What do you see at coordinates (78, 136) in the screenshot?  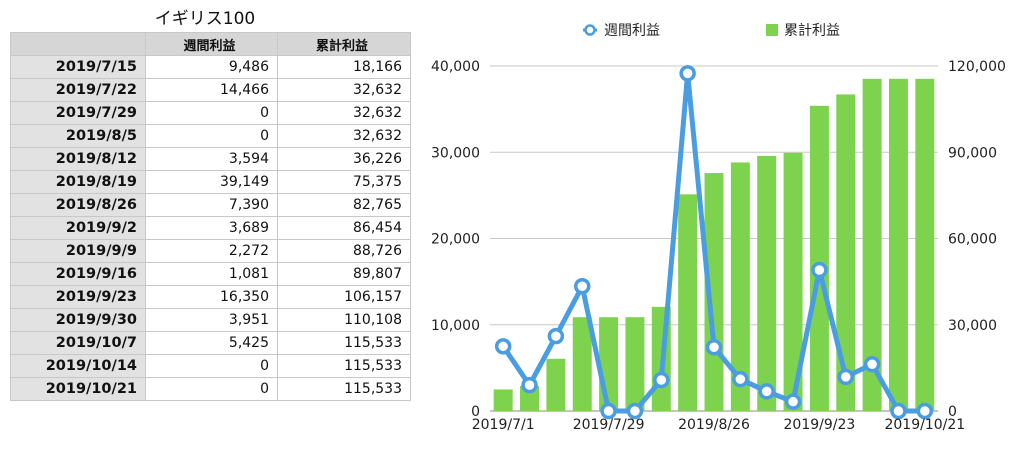 I see `row-date: 2019/8/5` at bounding box center [78, 136].